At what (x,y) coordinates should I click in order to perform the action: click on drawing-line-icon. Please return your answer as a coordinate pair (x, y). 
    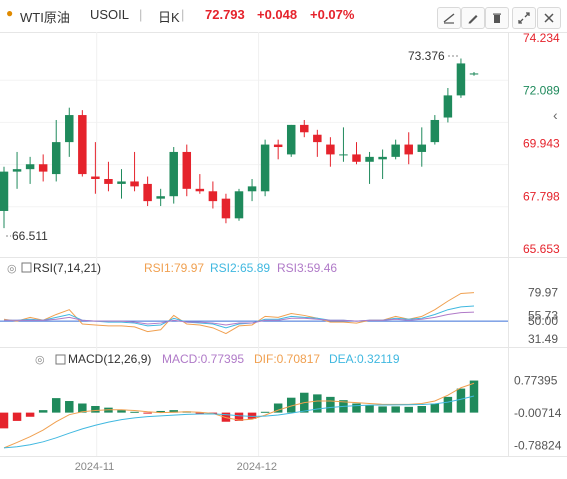
    Looking at the image, I should click on (449, 18).